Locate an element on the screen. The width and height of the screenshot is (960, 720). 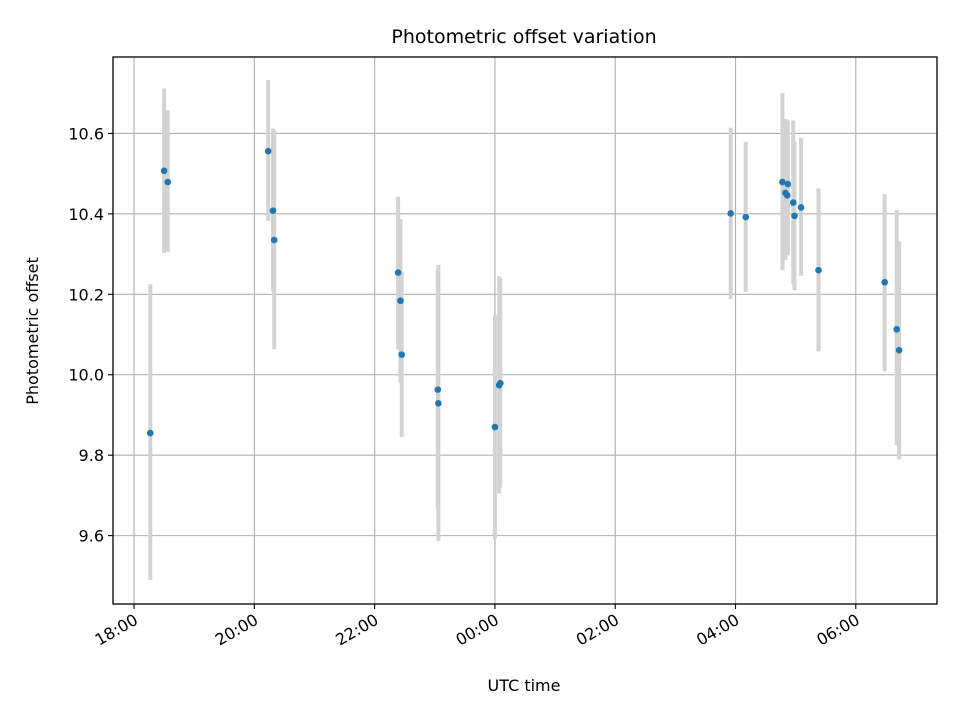
y-tick-label-3: 10.2 is located at coordinates (86, 294).